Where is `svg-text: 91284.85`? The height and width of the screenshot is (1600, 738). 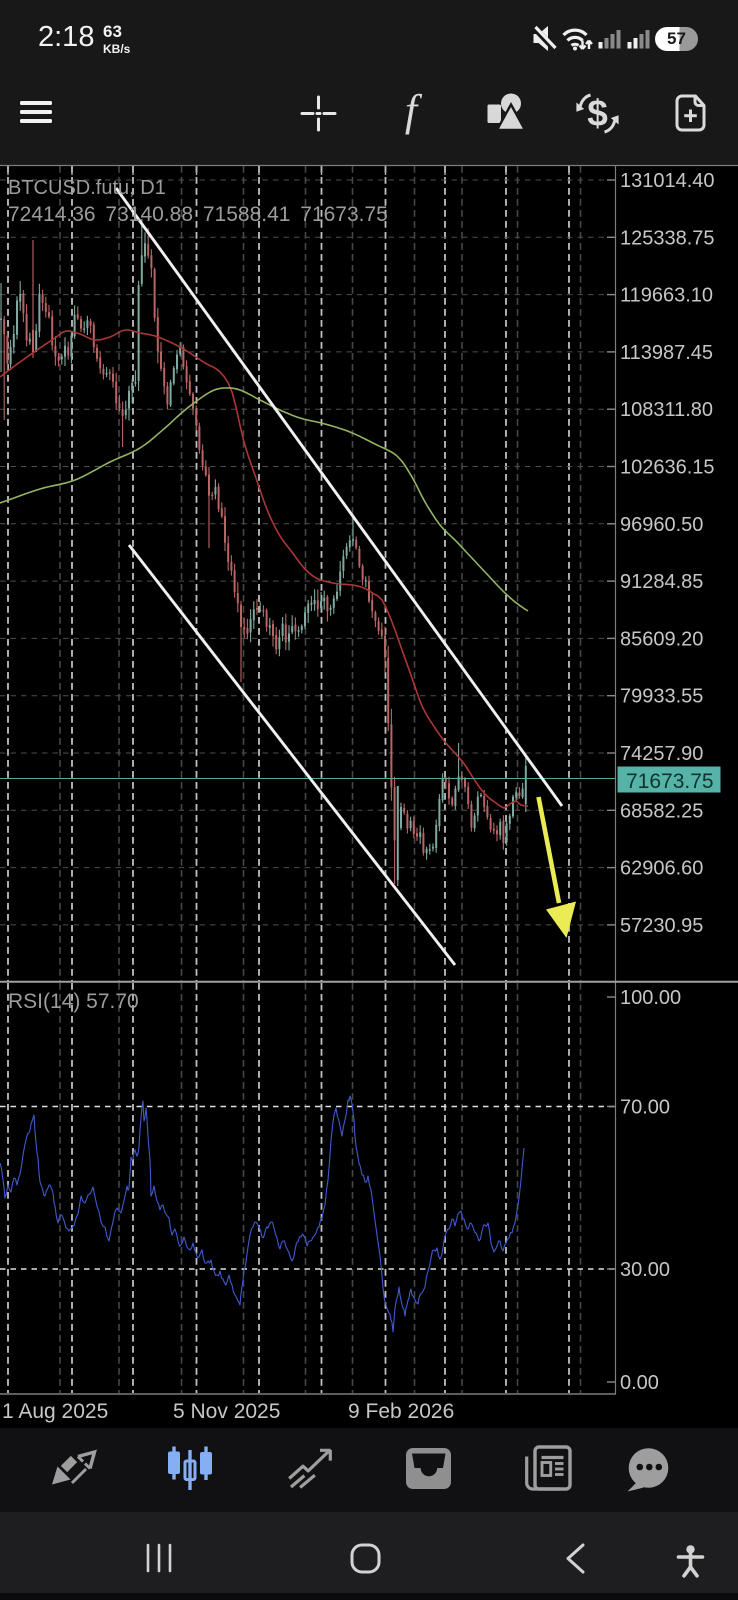 svg-text: 91284.85 is located at coordinates (661, 582).